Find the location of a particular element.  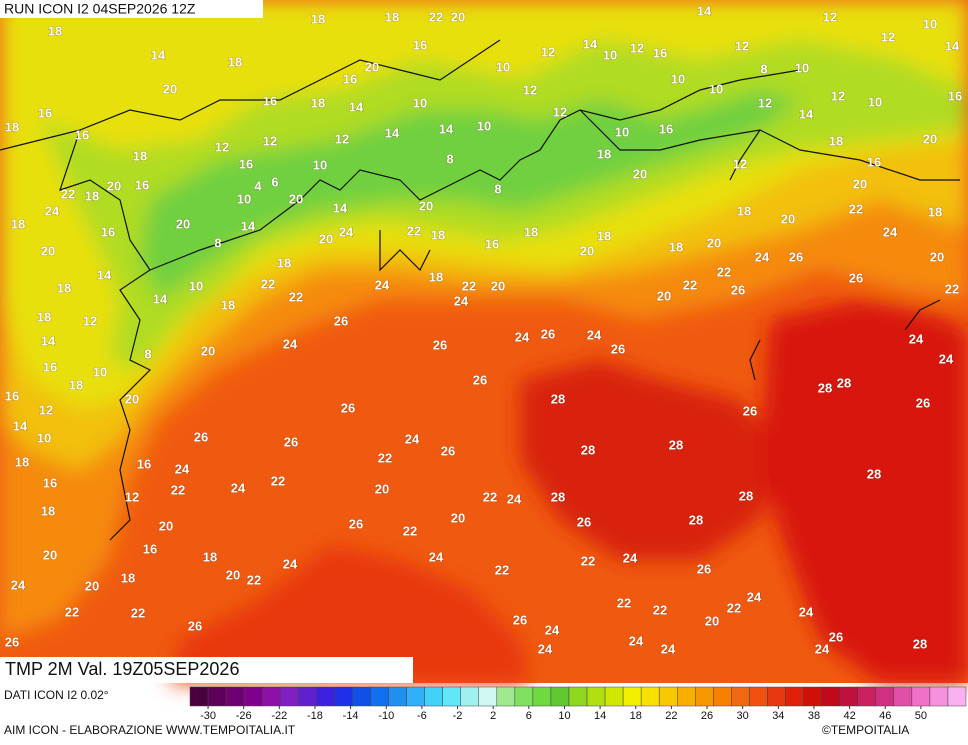

legend-tick-label: 2 is located at coordinates (493, 716).